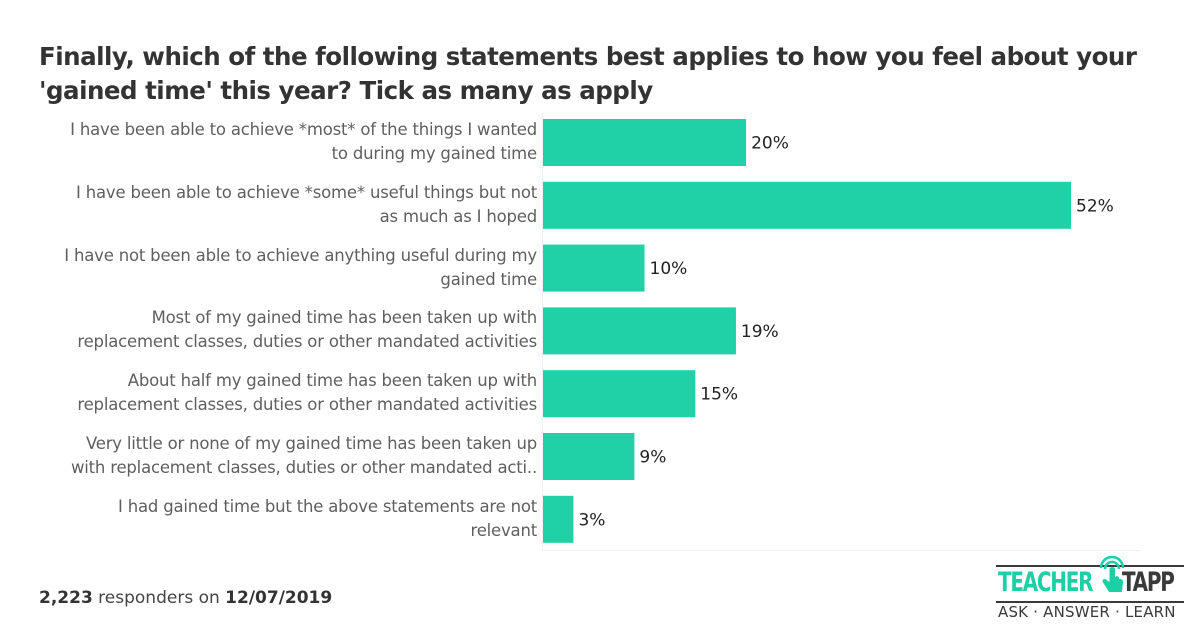  I want to click on survey-date: 12/07/2019, so click(279, 598).